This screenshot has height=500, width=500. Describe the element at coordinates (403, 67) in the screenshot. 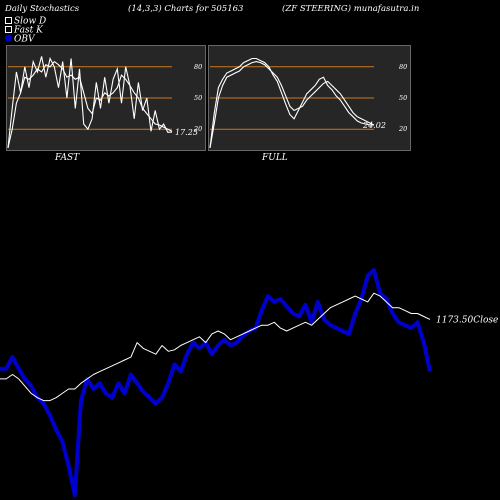

I see `full-y-tick: 80` at that location.